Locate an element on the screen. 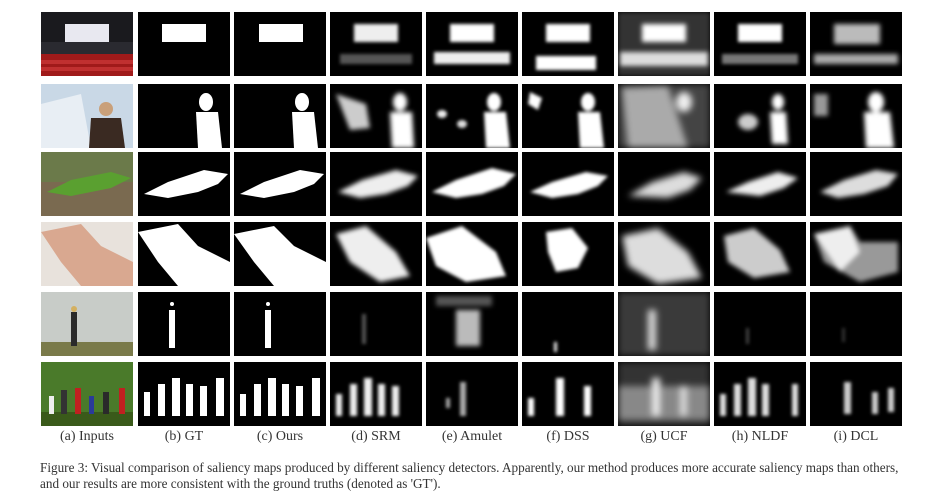 This screenshot has width=934, height=503. column-label-amulet: (e) Amulet is located at coordinates (472, 436).